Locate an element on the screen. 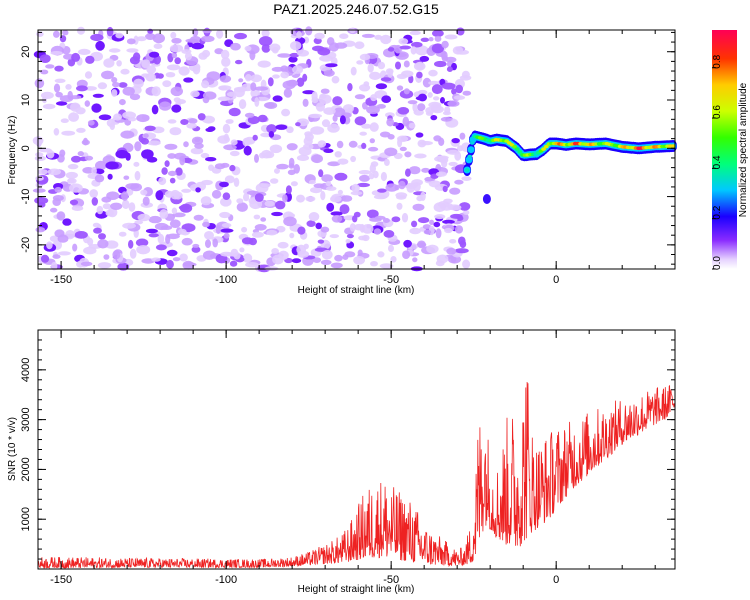 The width and height of the screenshot is (750, 600). spec-x-tick-label: -50 is located at coordinates (391, 280).